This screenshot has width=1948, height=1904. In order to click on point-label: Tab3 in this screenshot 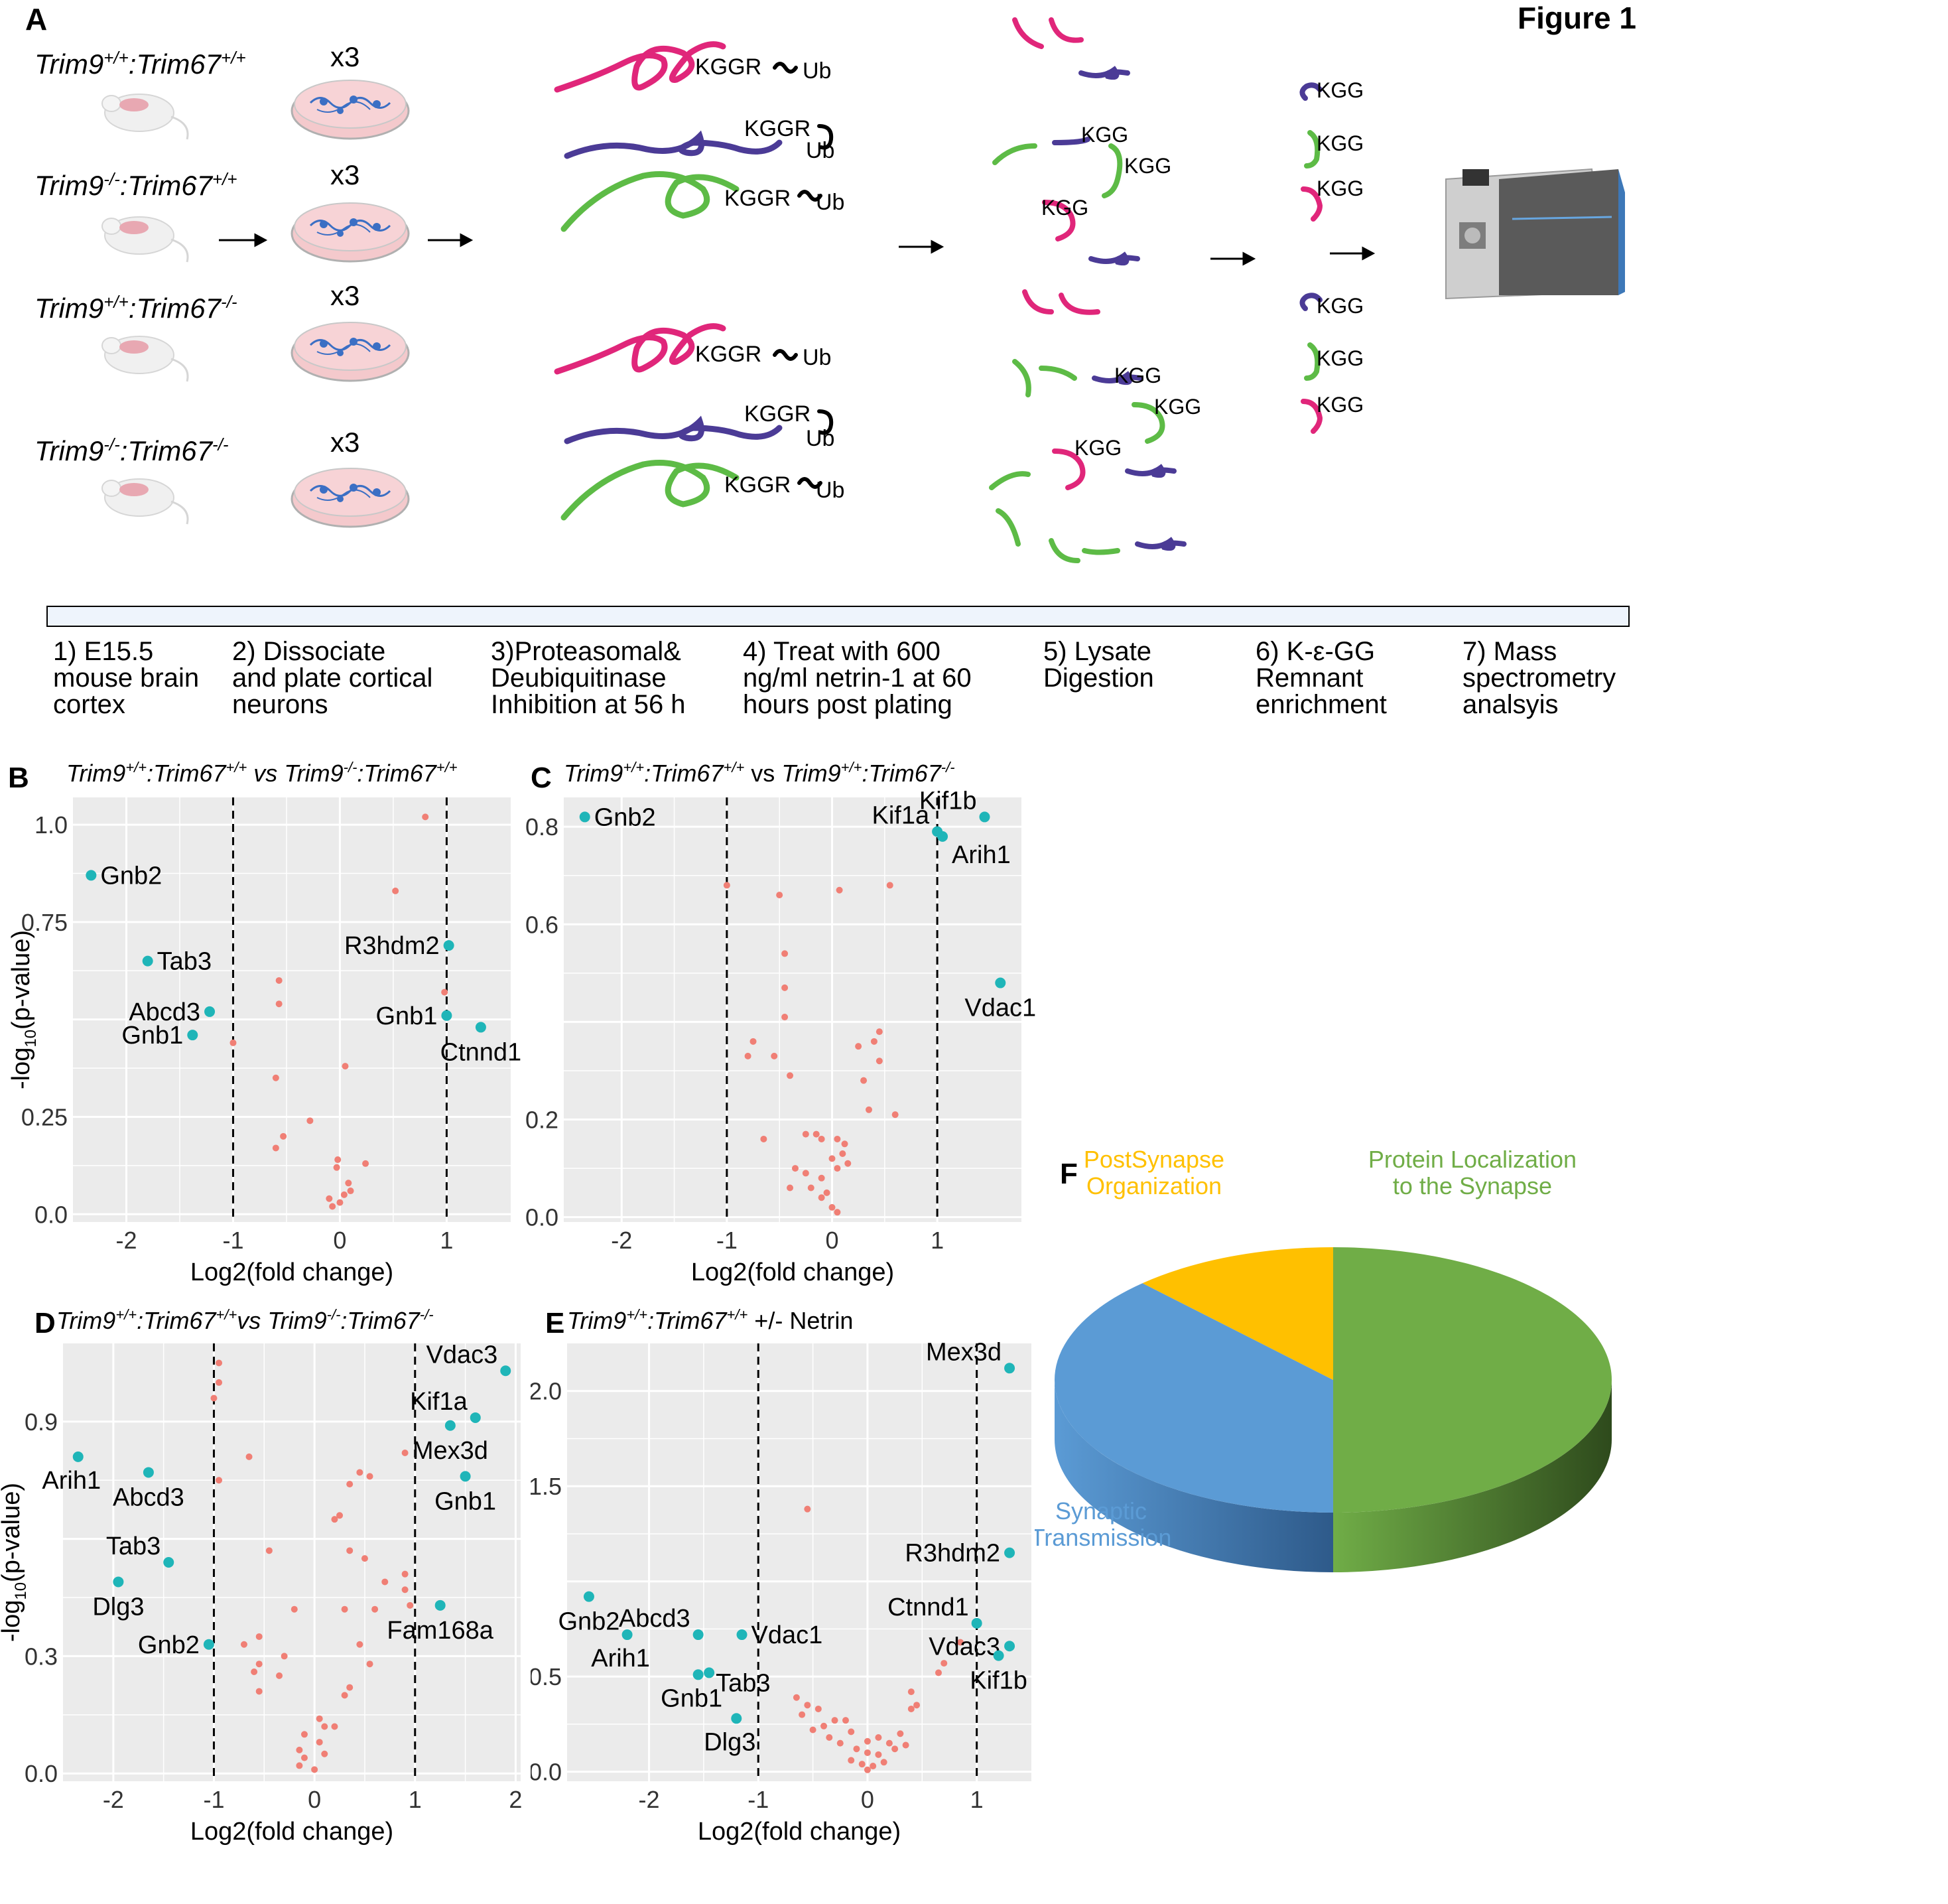, I will do `click(743, 1683)`.